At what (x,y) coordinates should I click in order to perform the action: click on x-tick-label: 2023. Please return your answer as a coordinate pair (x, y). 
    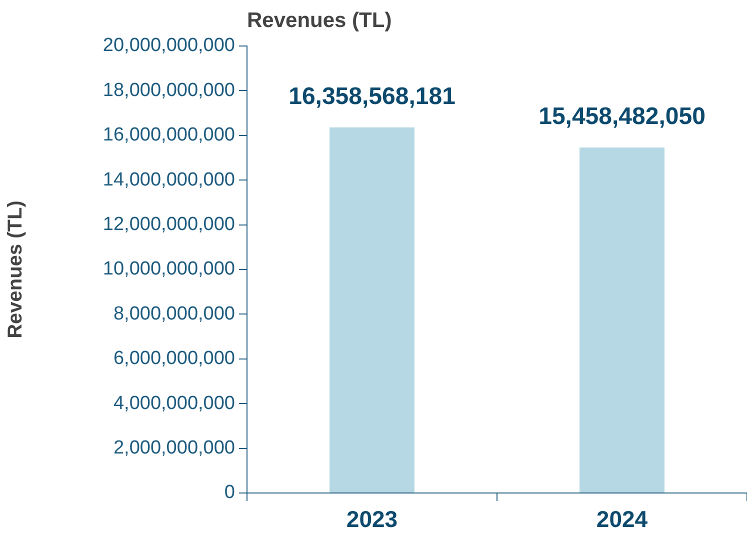
    Looking at the image, I should click on (372, 519).